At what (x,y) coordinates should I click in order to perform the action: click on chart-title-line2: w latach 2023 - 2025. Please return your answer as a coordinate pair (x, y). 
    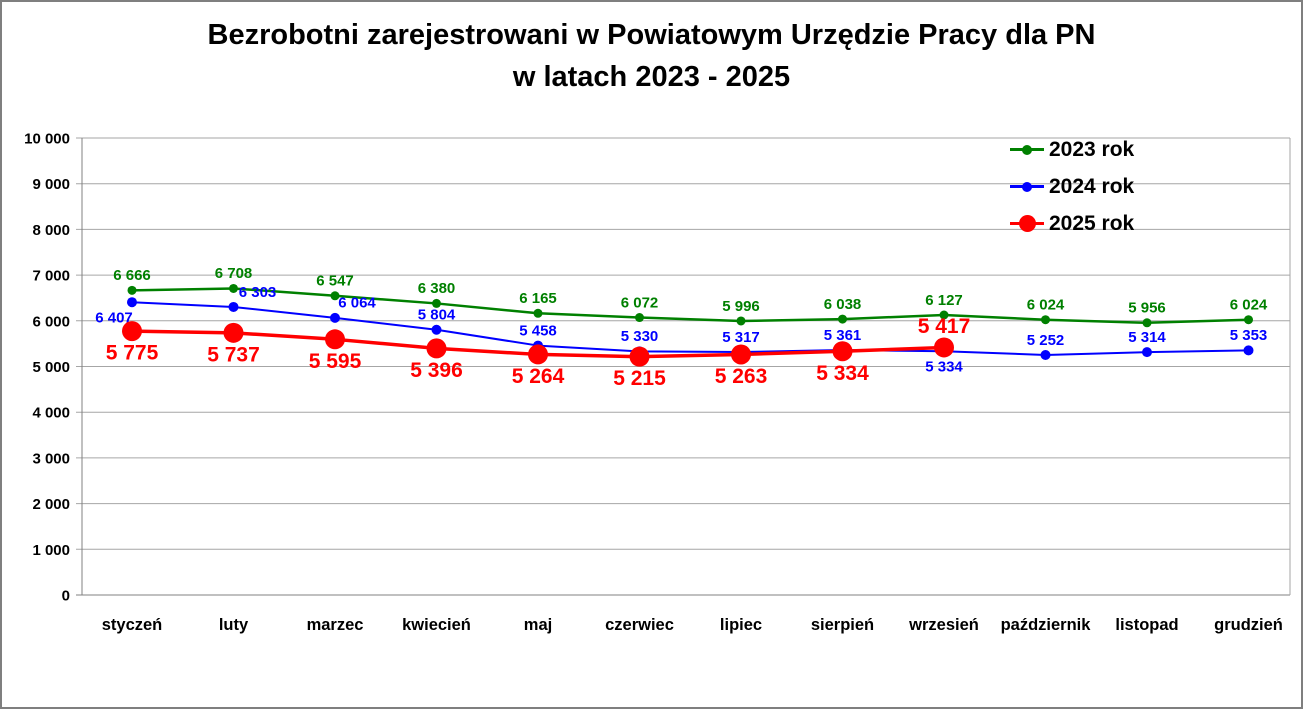
    Looking at the image, I should click on (651, 77).